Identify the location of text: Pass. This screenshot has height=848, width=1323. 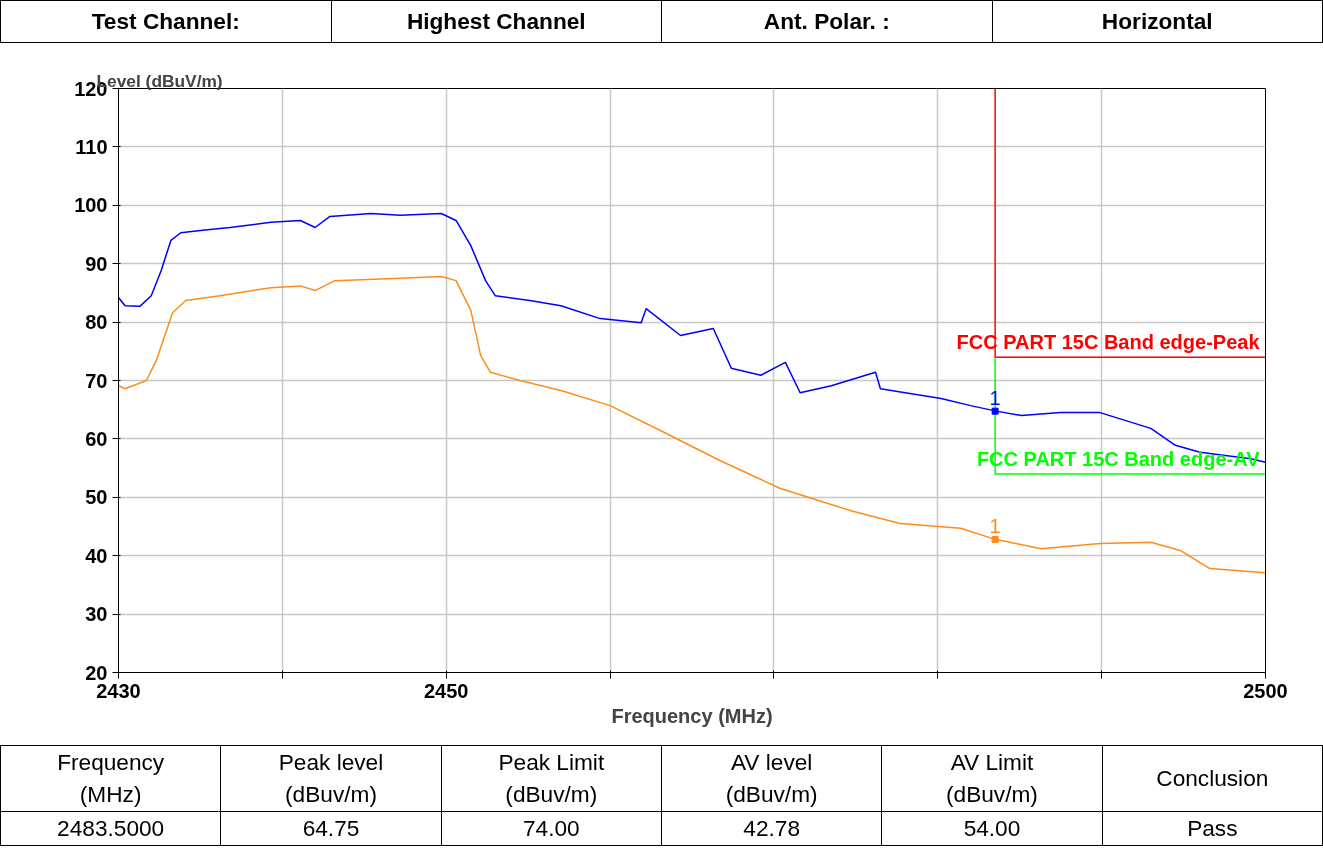
(1212, 828).